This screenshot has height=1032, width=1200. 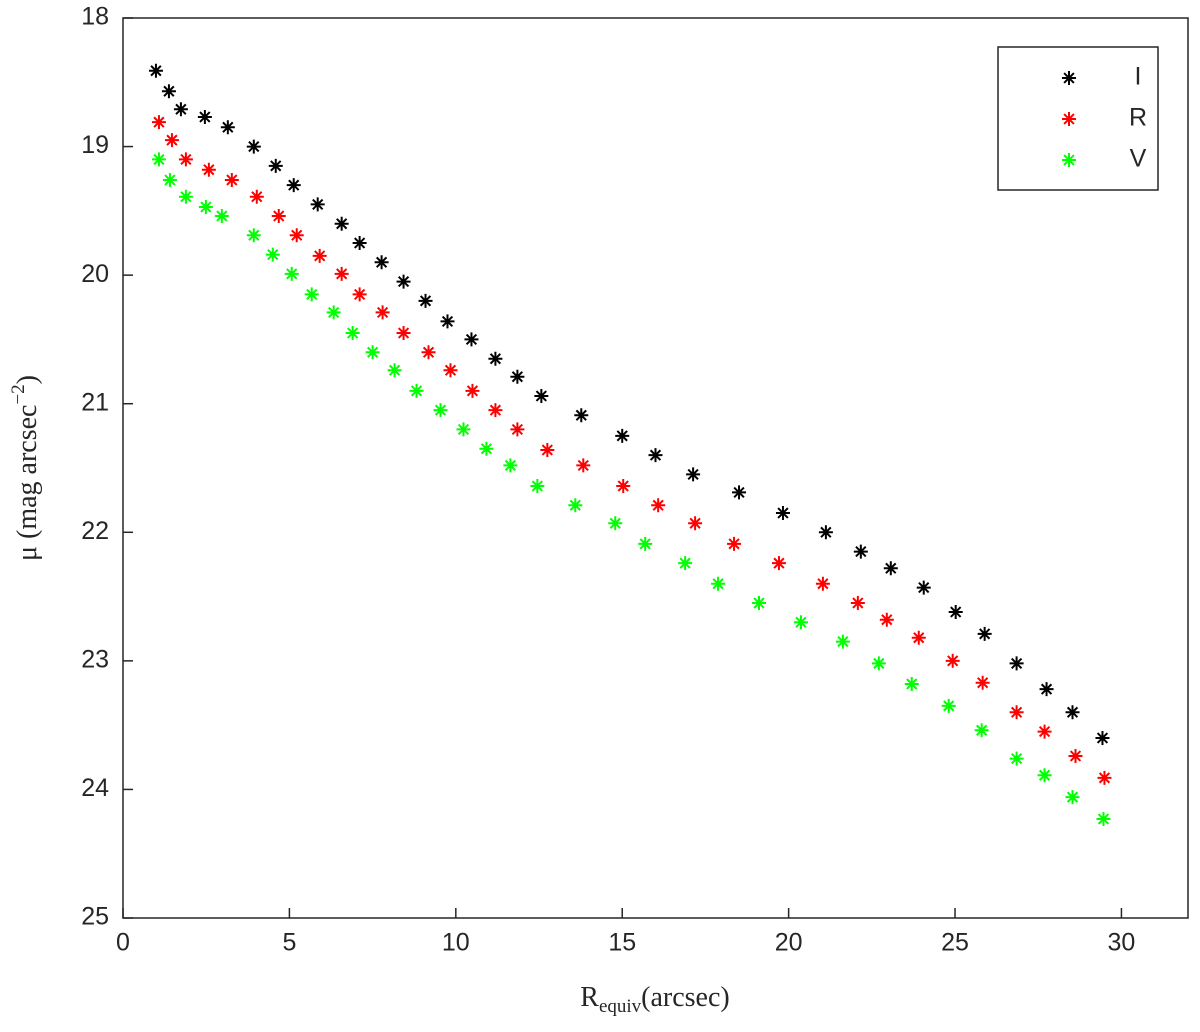 I want to click on x-axis-label: Requiv(arcsec), so click(x=655, y=999).